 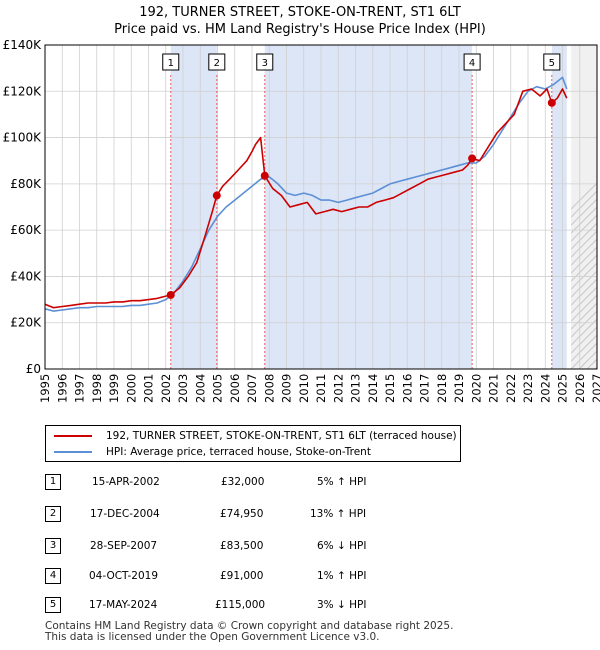 I want to click on x-tick-label: 2025, so click(x=563, y=388).